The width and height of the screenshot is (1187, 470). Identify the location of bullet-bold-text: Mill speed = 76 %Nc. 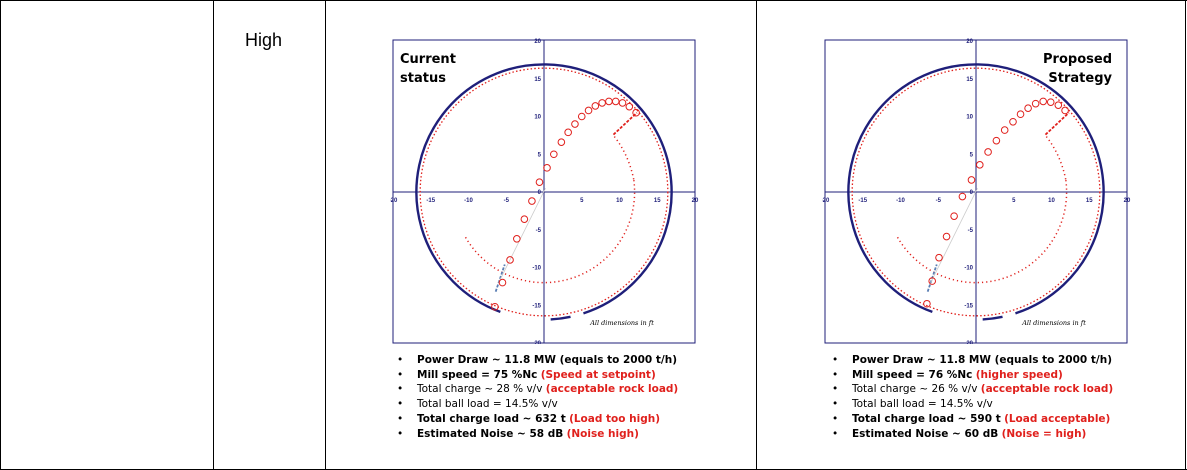
(912, 374).